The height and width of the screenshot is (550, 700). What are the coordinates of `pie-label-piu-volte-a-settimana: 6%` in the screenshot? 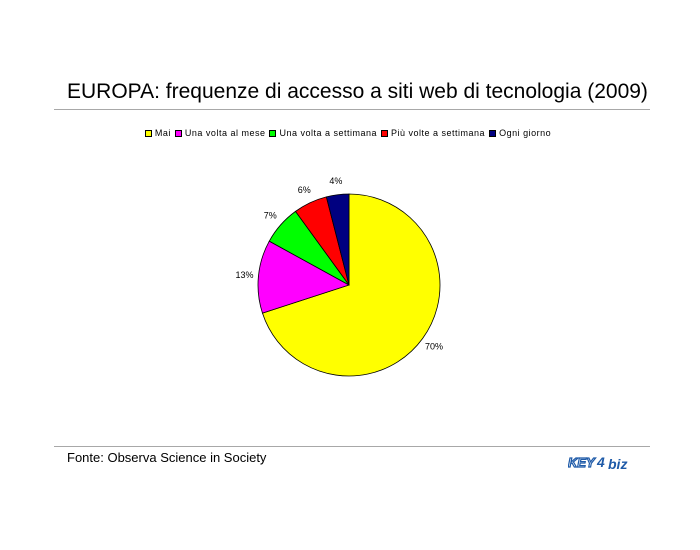 It's located at (304, 190).